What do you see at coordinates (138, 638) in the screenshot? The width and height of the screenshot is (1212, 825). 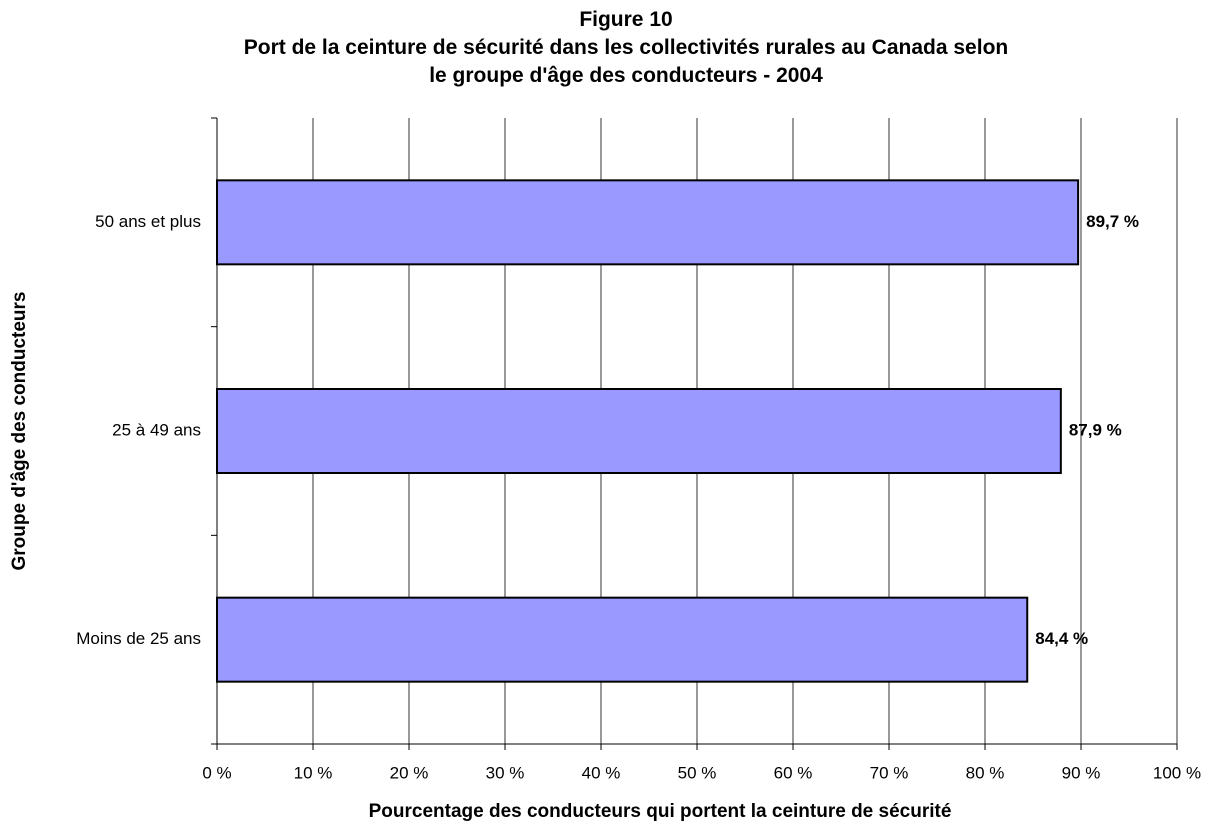 I see `y-tick-label: Moins de 25 ans` at bounding box center [138, 638].